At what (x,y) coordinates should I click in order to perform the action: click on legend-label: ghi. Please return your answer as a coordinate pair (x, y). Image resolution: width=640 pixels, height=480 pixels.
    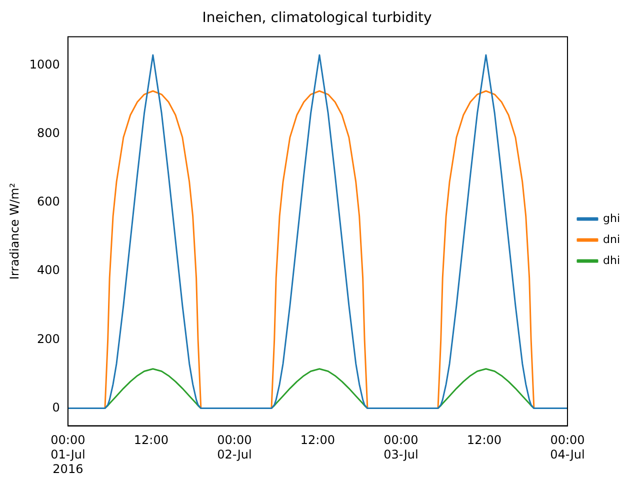
    Looking at the image, I should click on (611, 218).